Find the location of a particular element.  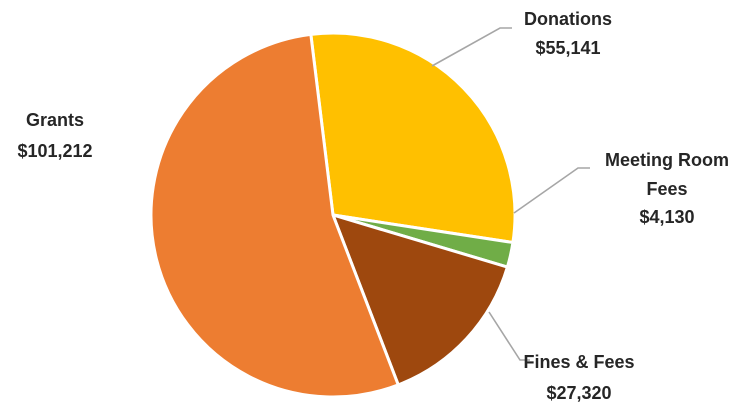

slice-label-value: $4,130 is located at coordinates (666, 217).